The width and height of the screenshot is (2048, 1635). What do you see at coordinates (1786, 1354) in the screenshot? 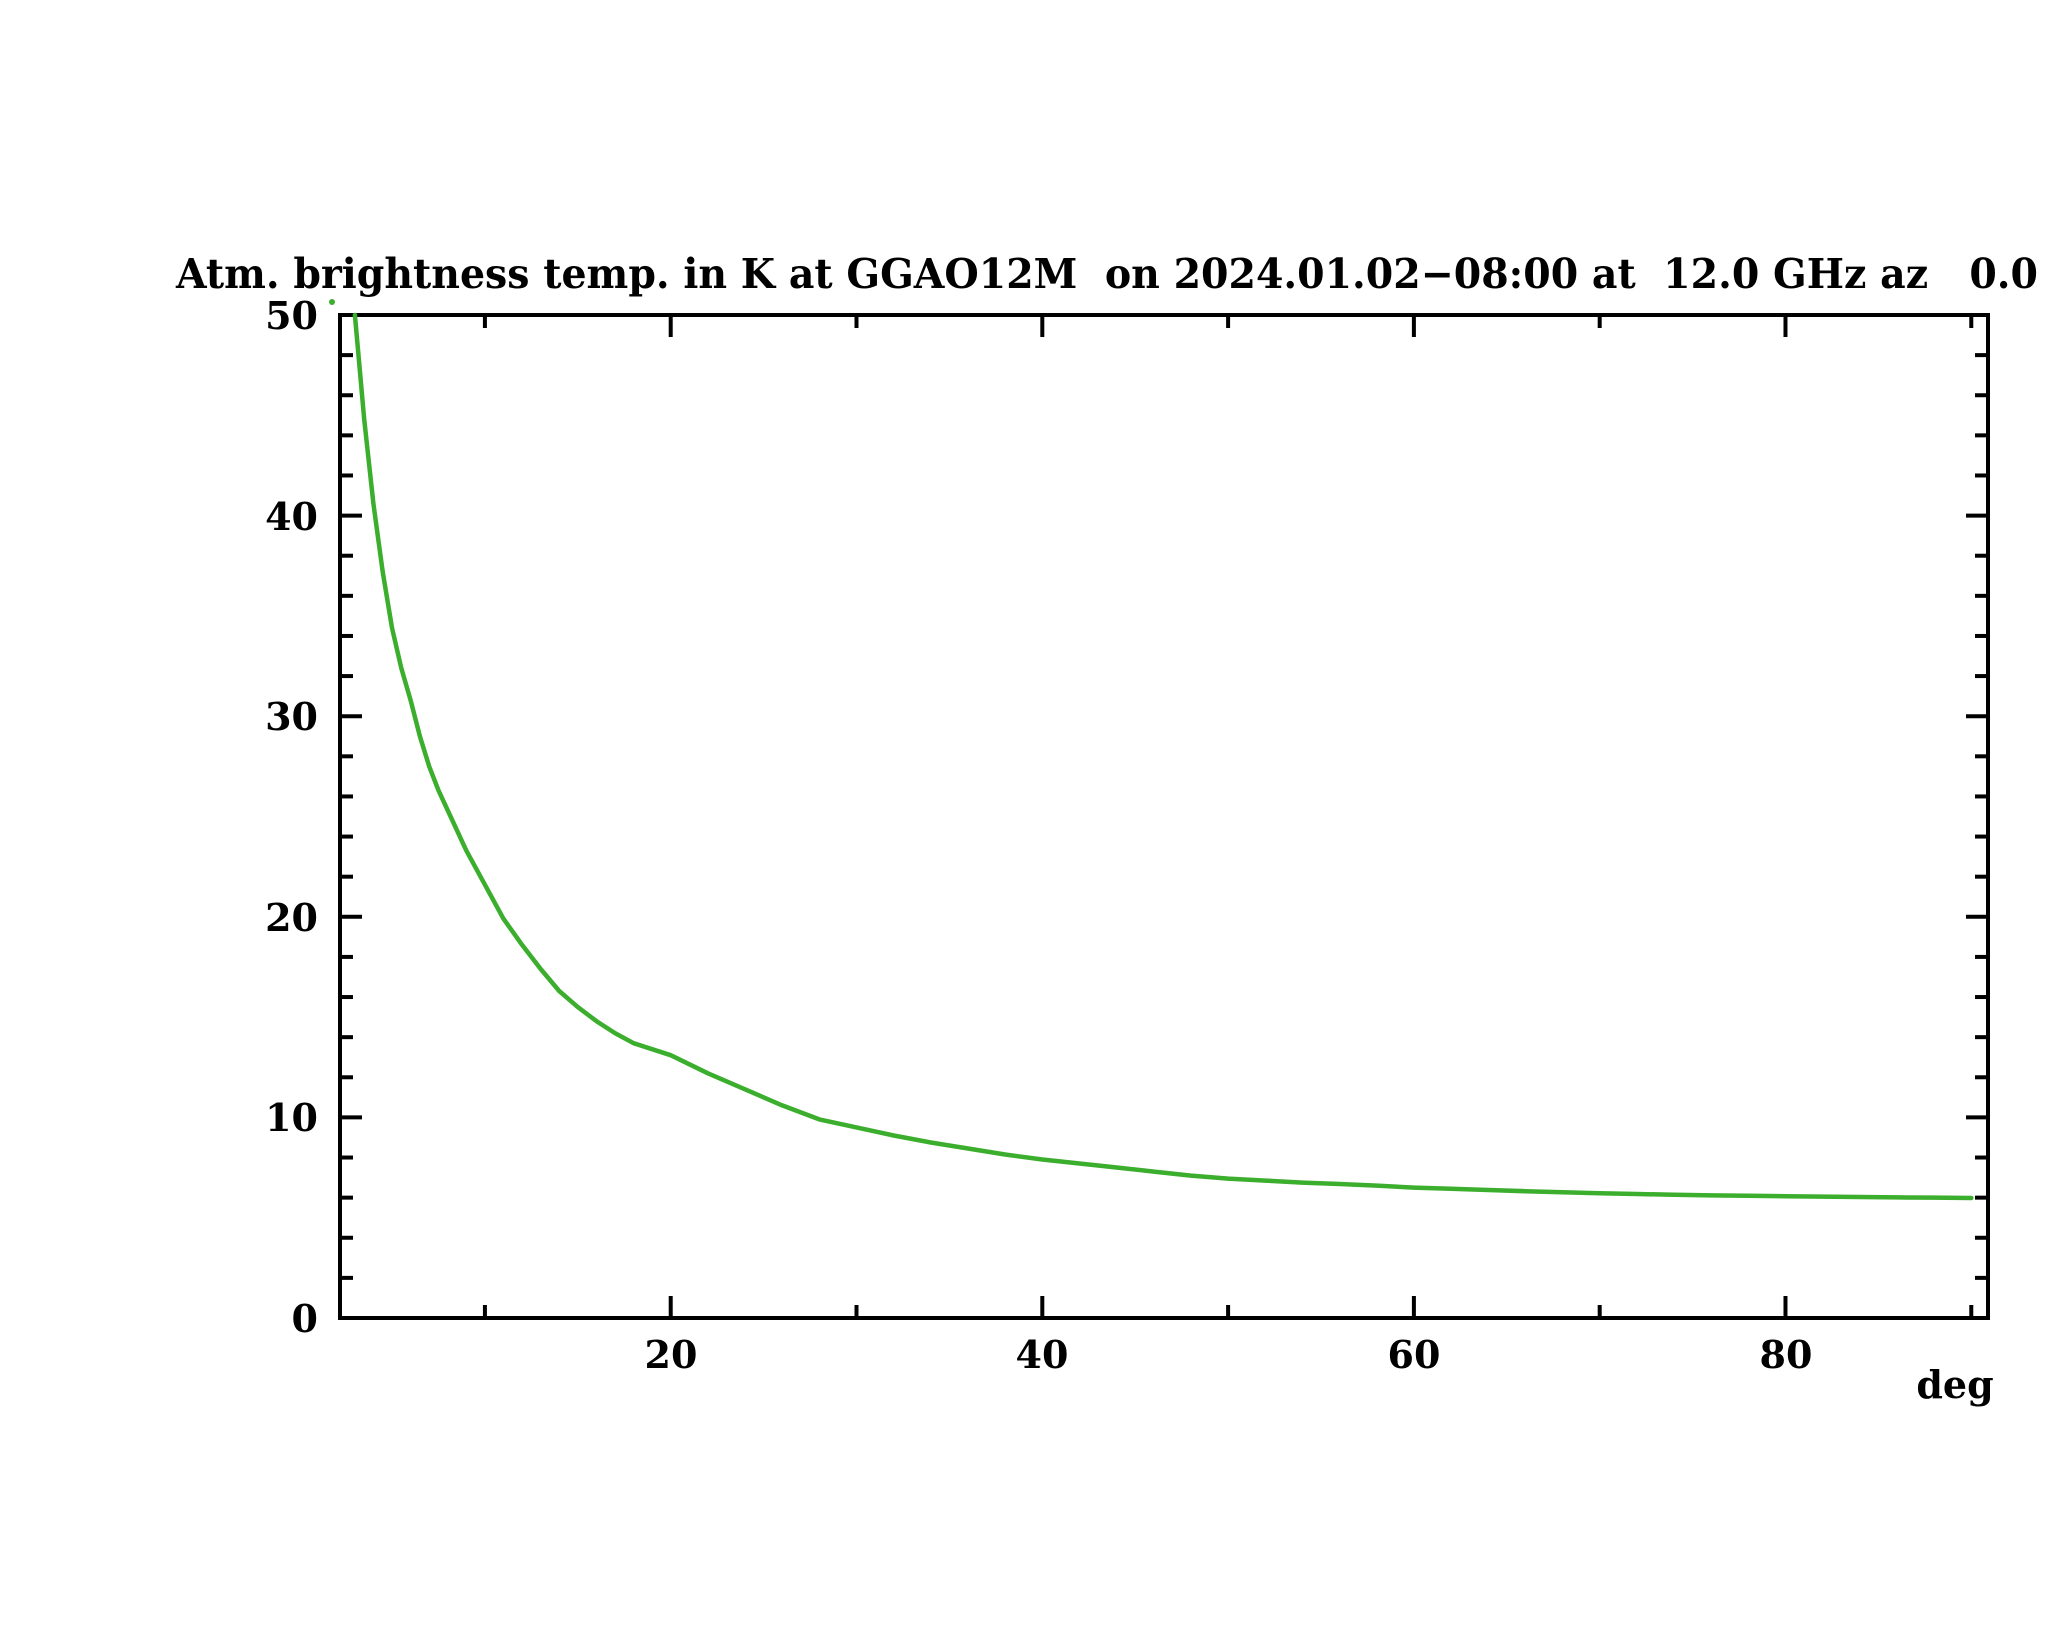
I see `x-tick-label-80: 80` at bounding box center [1786, 1354].